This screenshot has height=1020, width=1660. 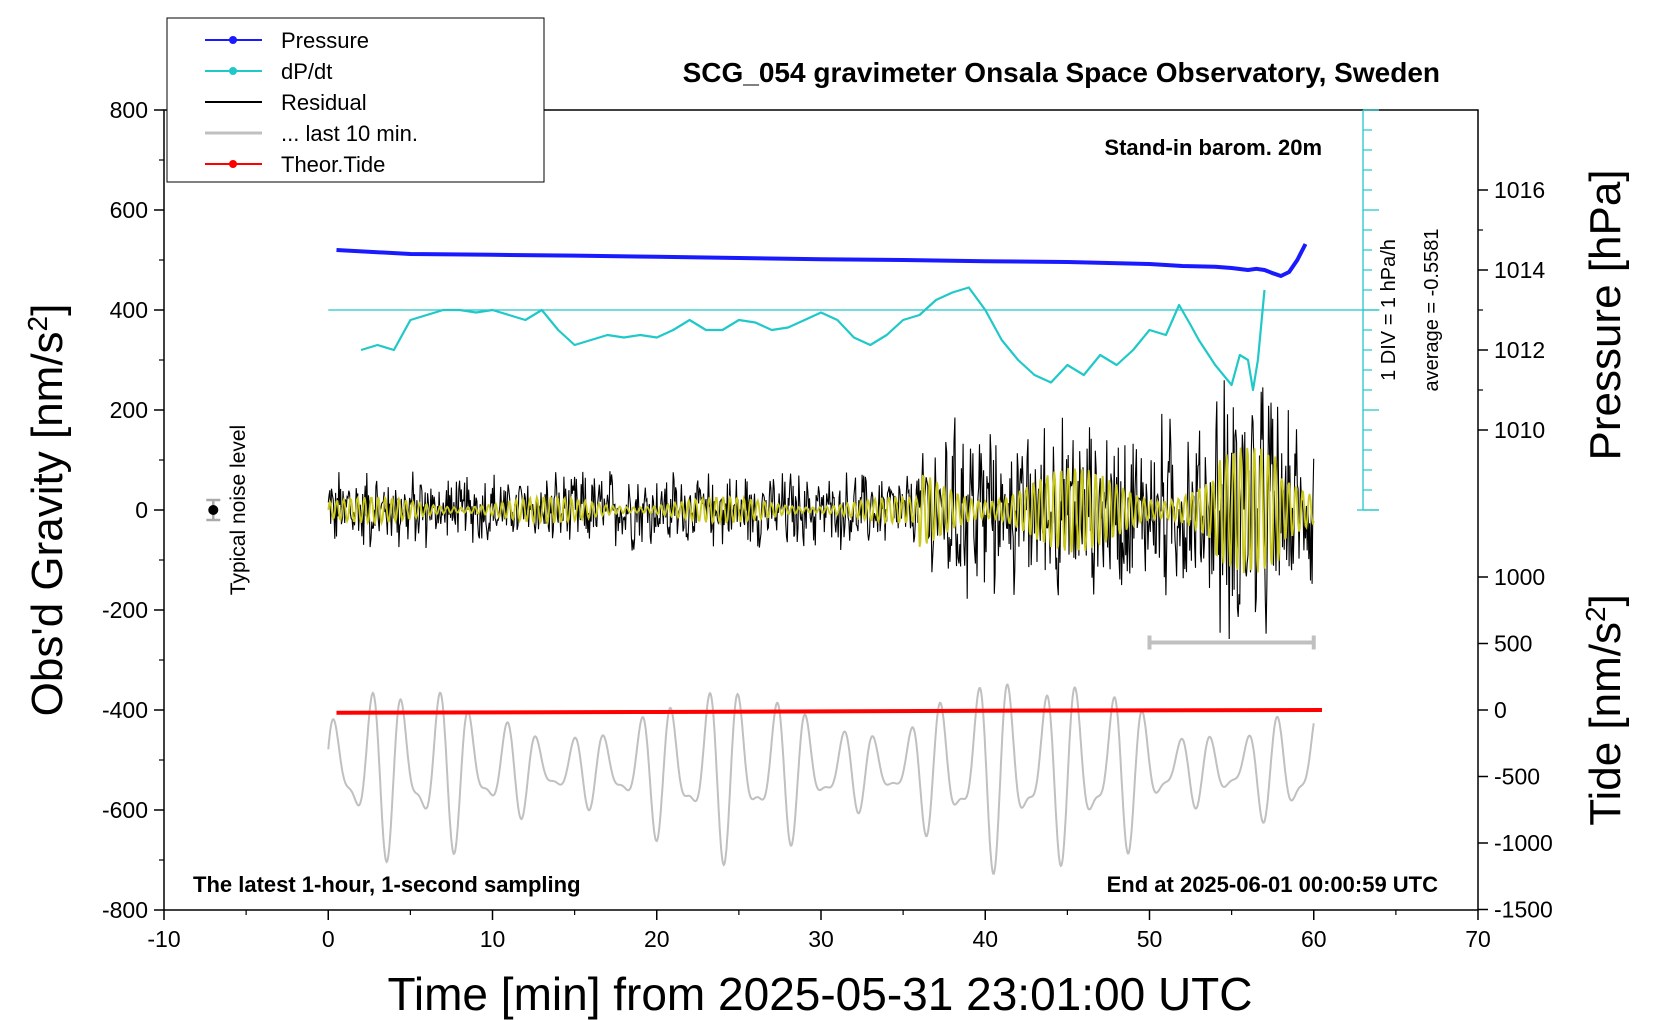 What do you see at coordinates (1519, 430) in the screenshot?
I see `pressure-tick-label: 1010` at bounding box center [1519, 430].